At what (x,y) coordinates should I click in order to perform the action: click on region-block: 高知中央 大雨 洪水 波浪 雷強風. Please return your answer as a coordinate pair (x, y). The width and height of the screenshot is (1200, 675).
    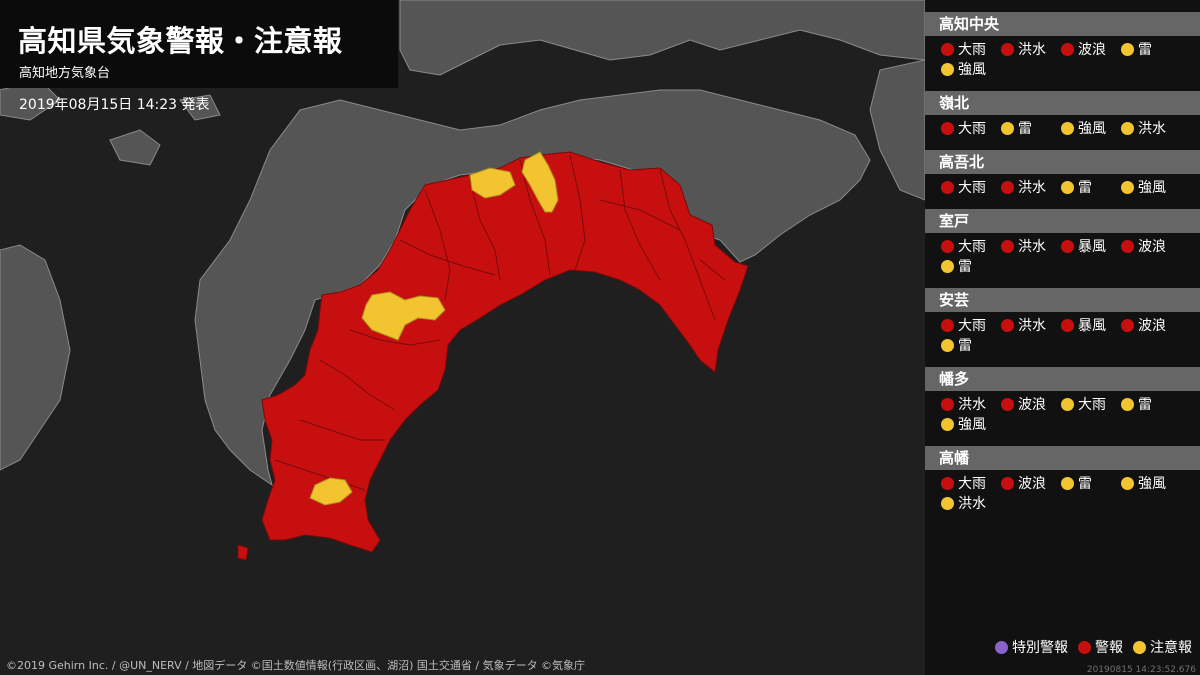
    Looking at the image, I should click on (1062, 45).